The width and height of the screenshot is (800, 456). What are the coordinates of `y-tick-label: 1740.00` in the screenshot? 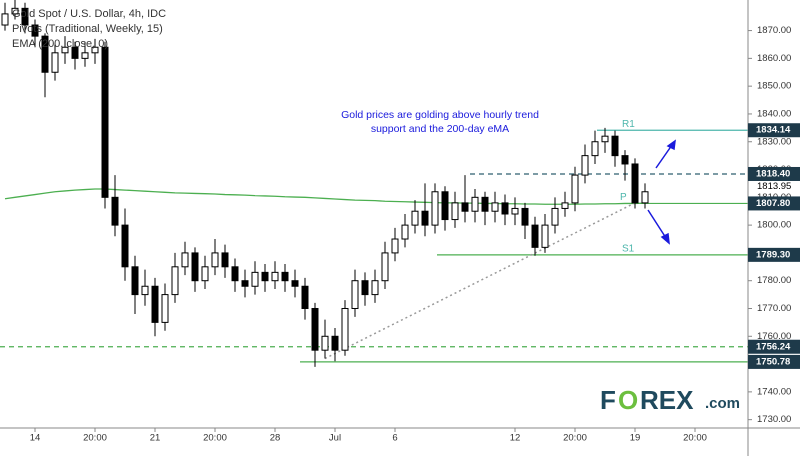 It's located at (774, 391).